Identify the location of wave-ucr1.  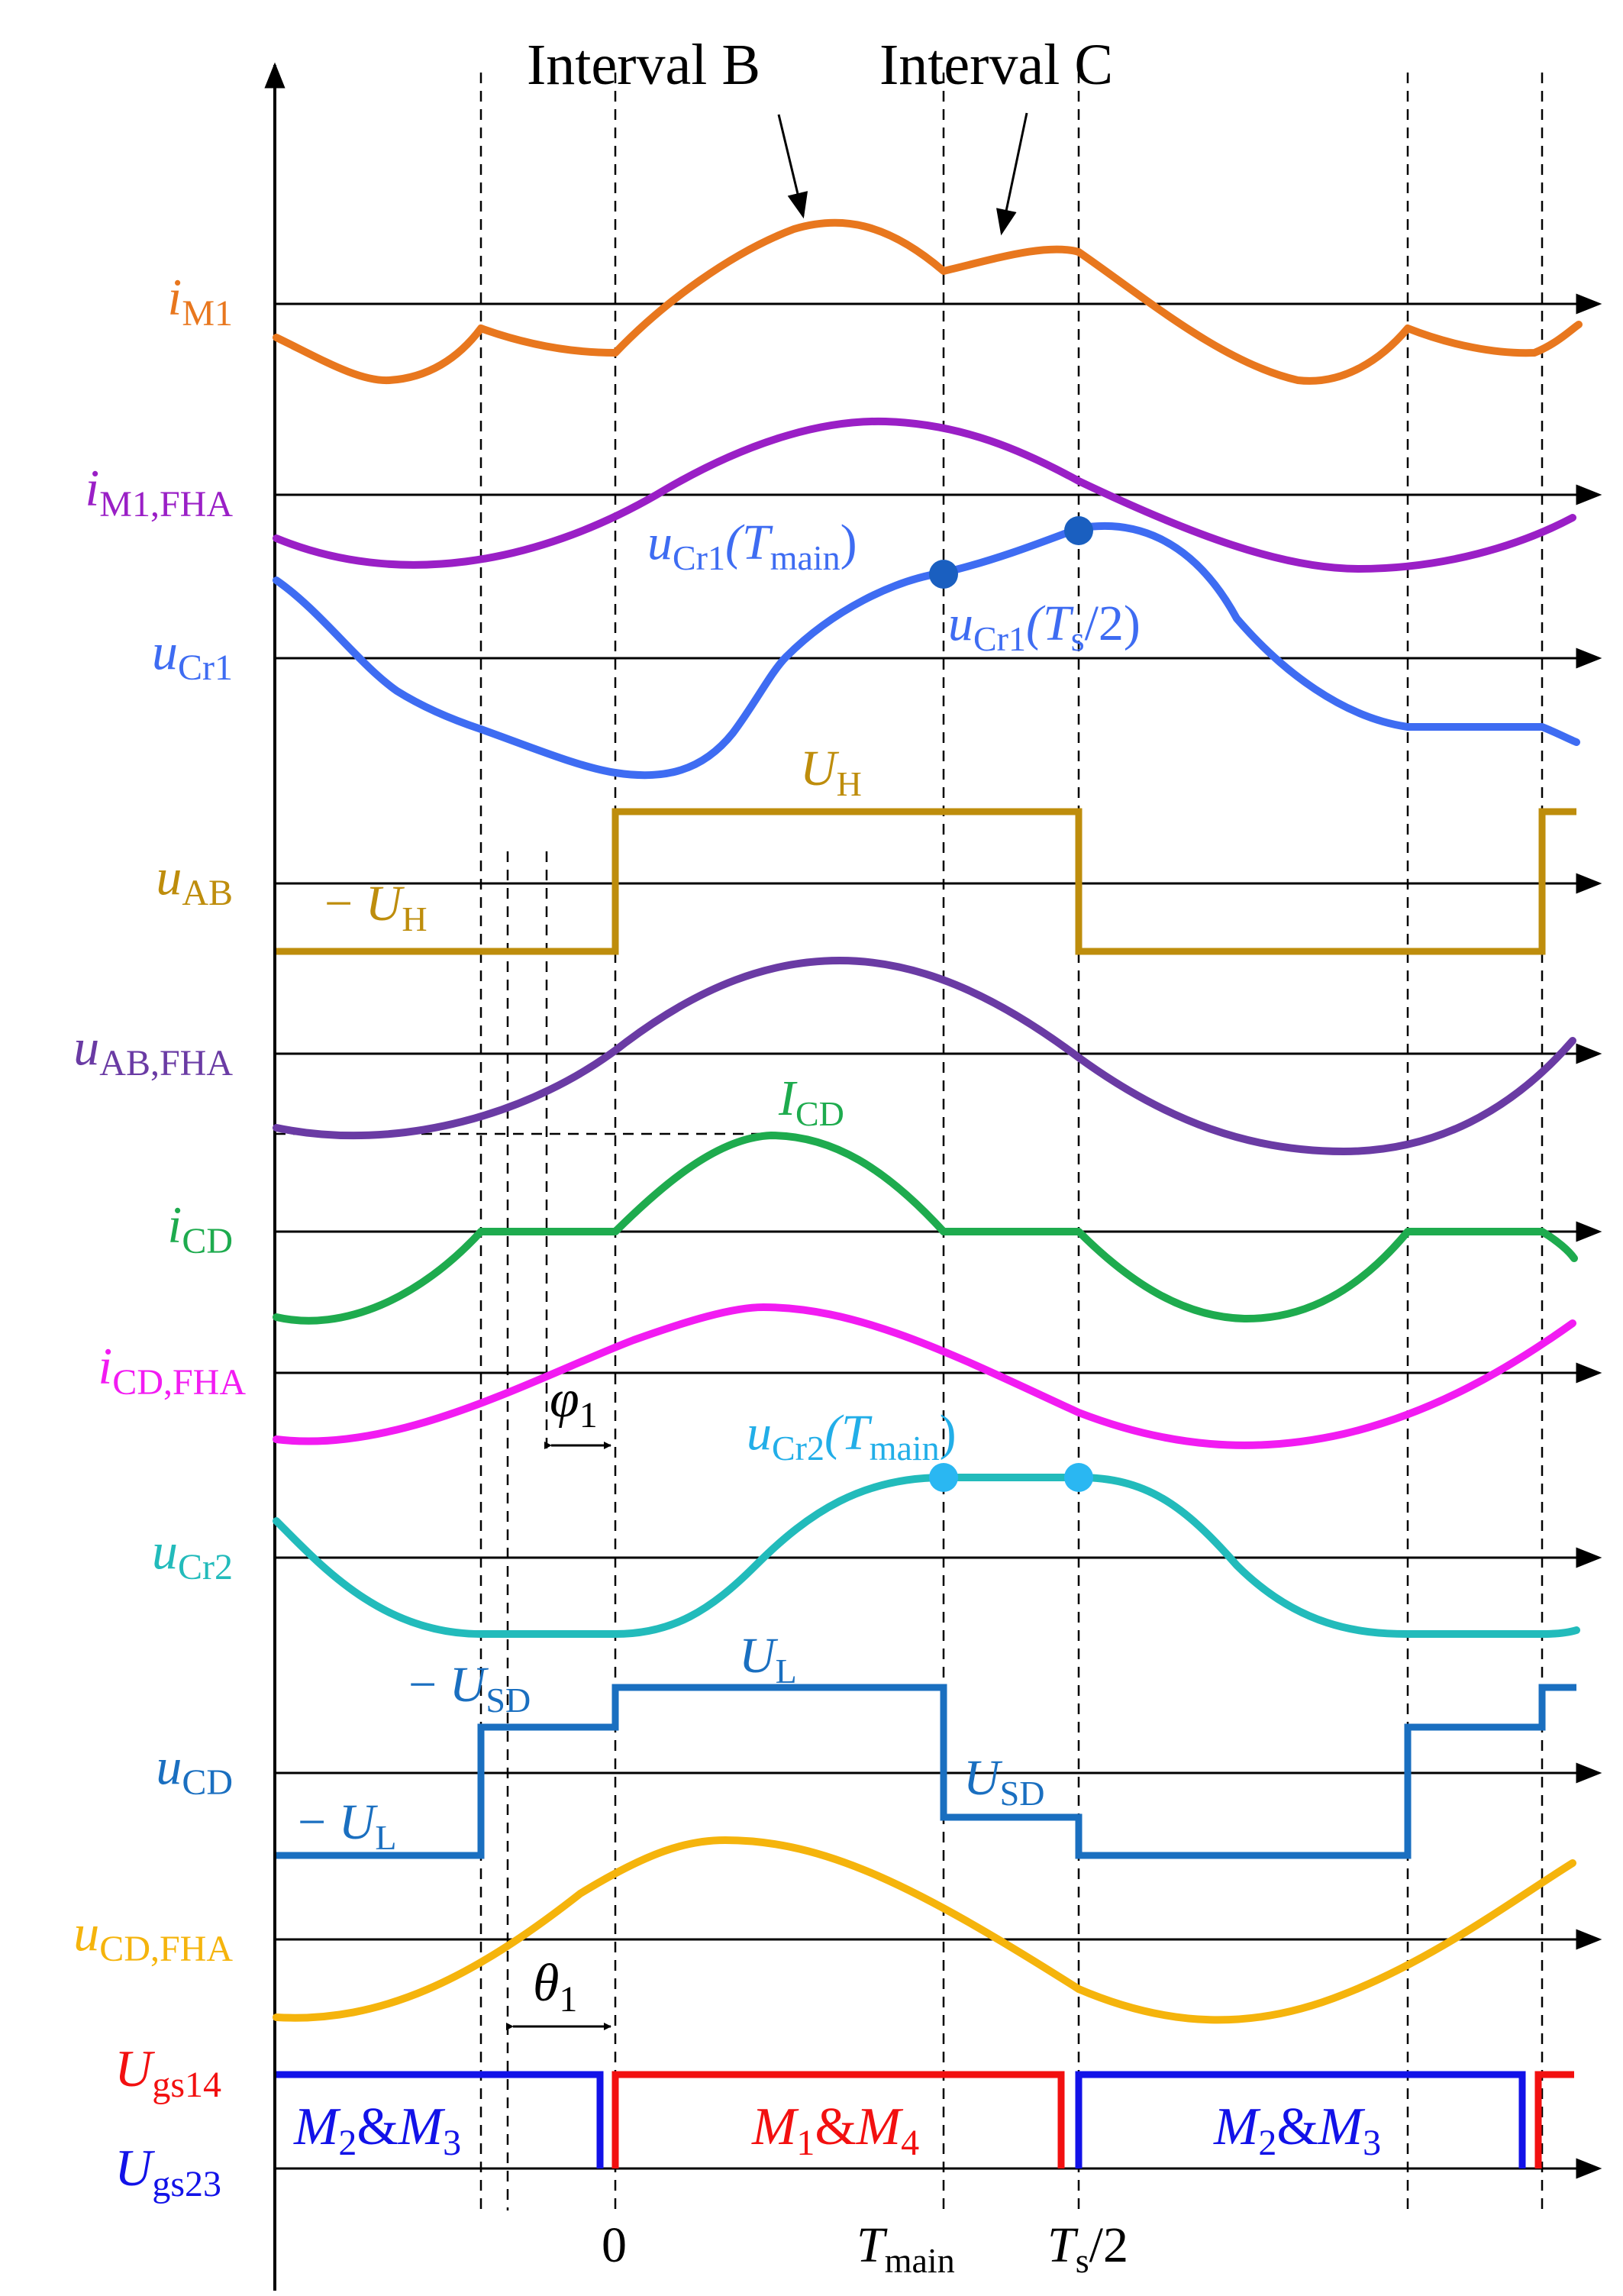
(926, 651).